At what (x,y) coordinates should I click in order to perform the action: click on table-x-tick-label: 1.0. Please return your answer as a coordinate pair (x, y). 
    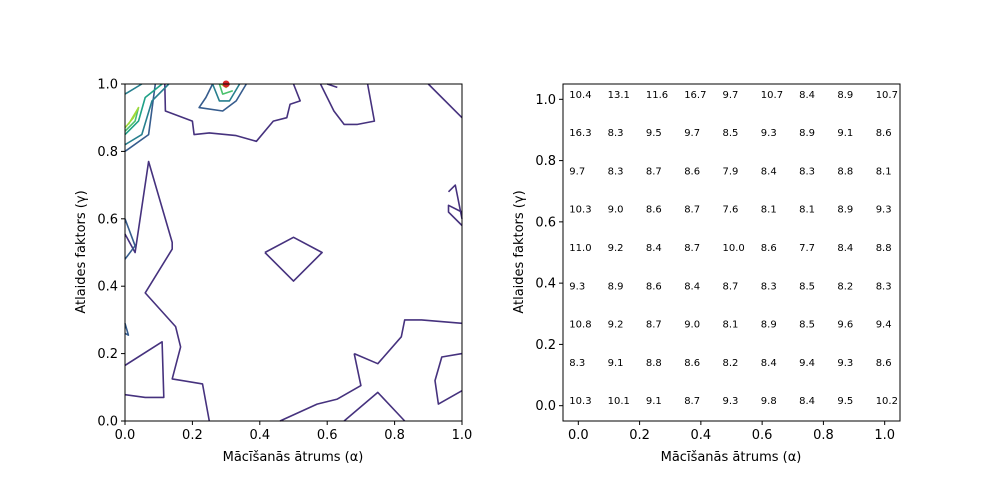
    Looking at the image, I should click on (884, 435).